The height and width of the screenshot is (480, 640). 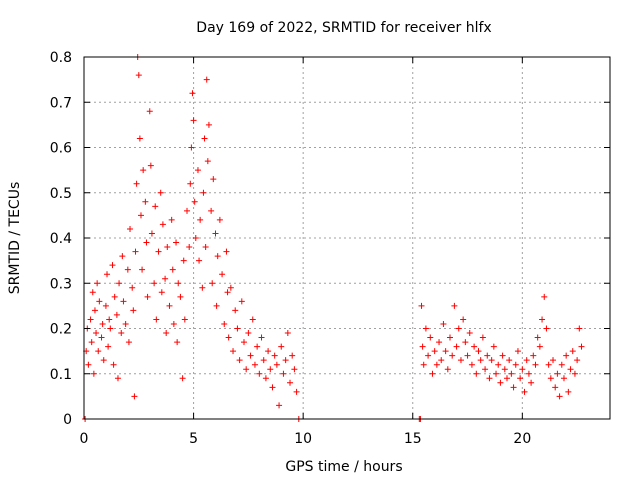 I want to click on x-tick-label: 5, so click(x=193, y=439).